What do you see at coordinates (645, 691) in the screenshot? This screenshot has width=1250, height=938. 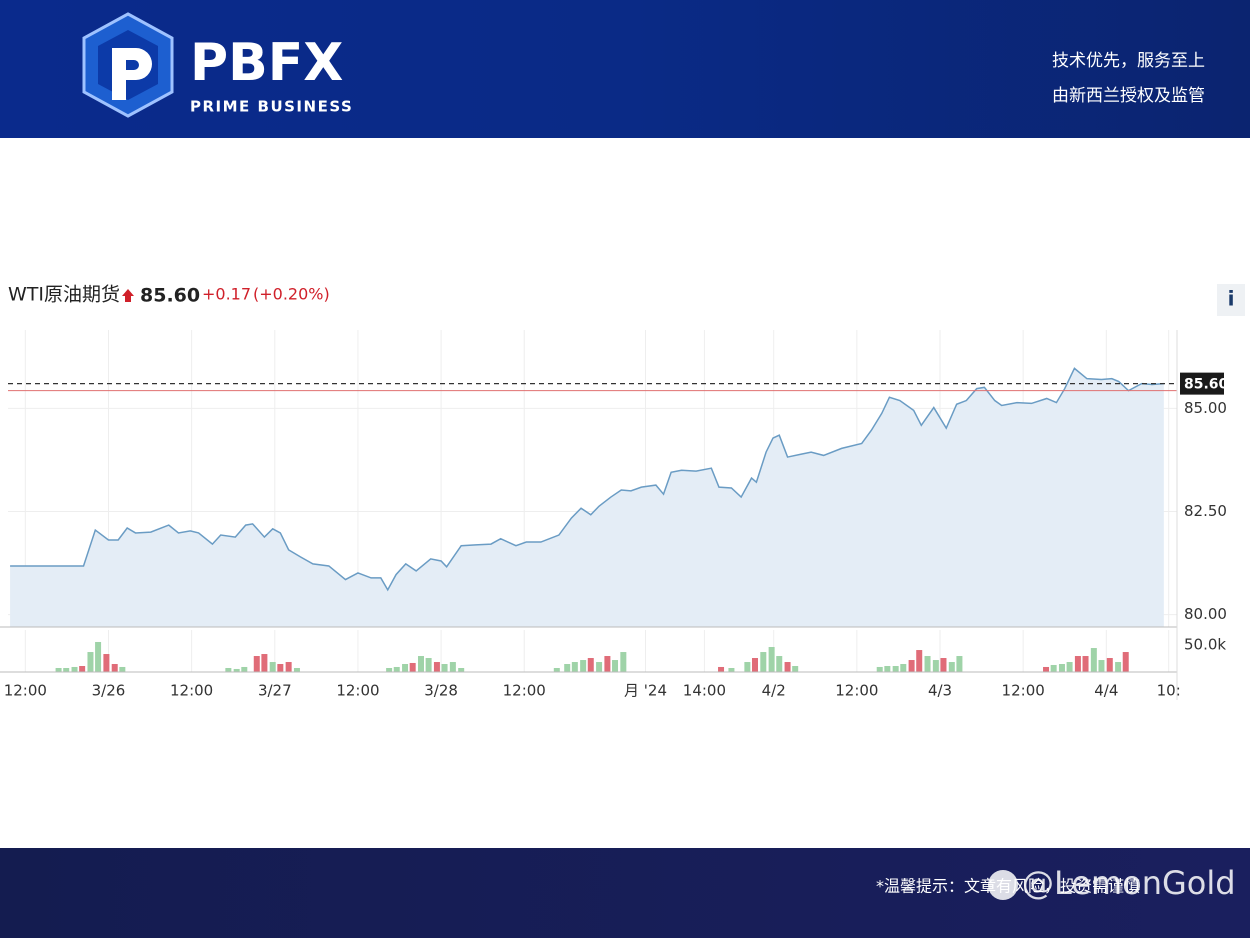 I see `x-tick-label: 月 '24` at bounding box center [645, 691].